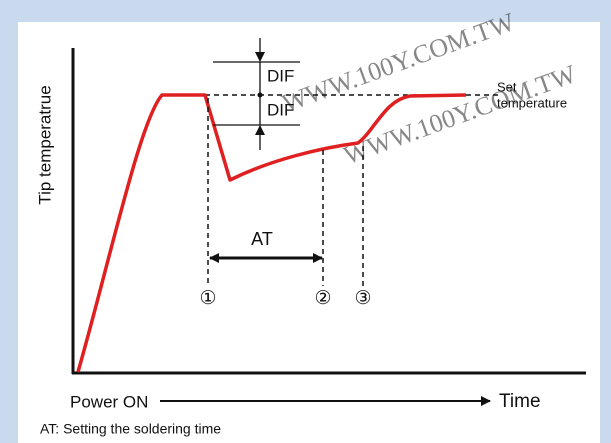 The width and height of the screenshot is (611, 443). What do you see at coordinates (520, 401) in the screenshot?
I see `time-label: Time` at bounding box center [520, 401].